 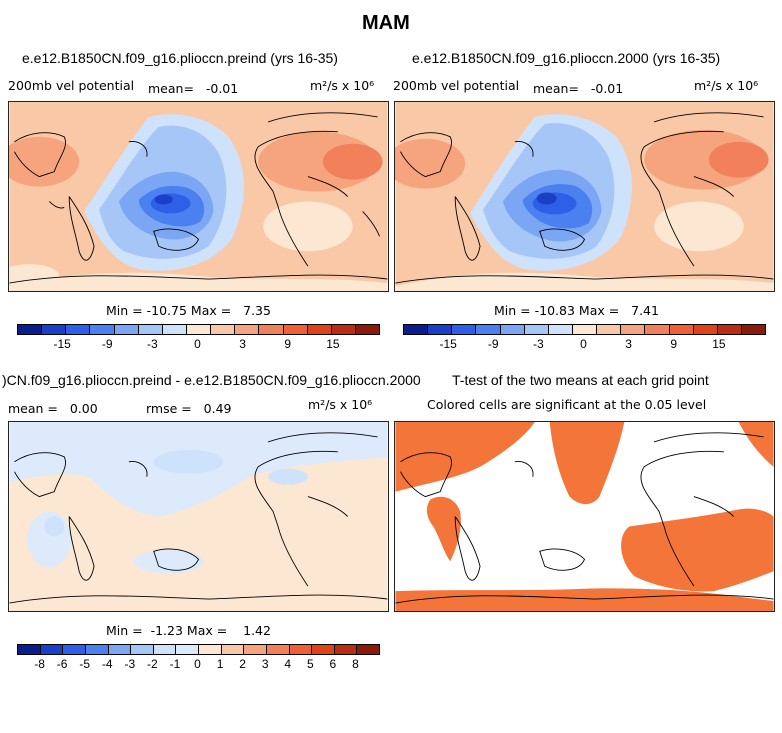 I want to click on panel3-tick: -6, so click(x=62, y=664).